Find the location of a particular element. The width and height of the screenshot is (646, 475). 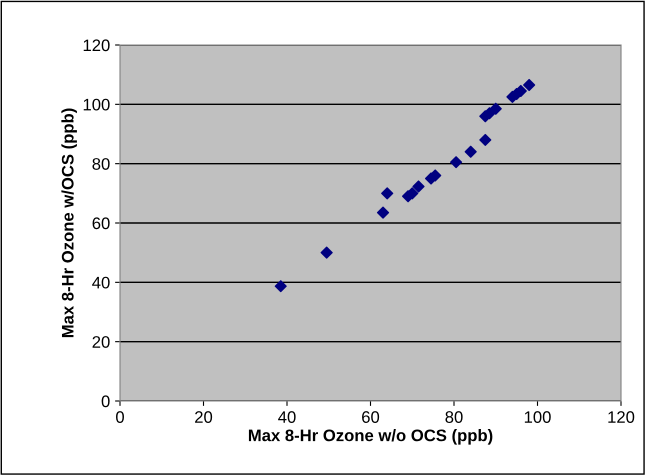

y-tick-label: 100 is located at coordinates (97, 104).